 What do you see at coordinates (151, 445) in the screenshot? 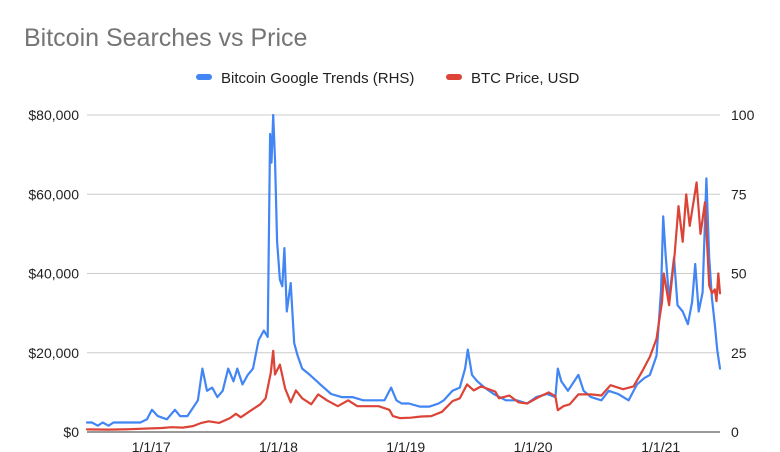
I see `x-tick-label: 1/1/17` at bounding box center [151, 445].